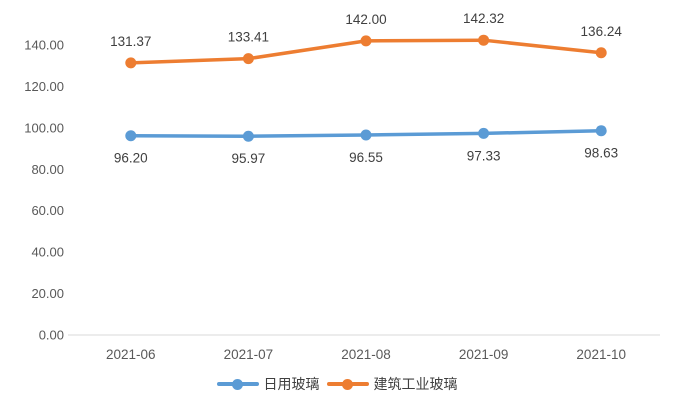 This screenshot has width=674, height=409. I want to click on legend-item: 建筑工业玻璃, so click(392, 384).